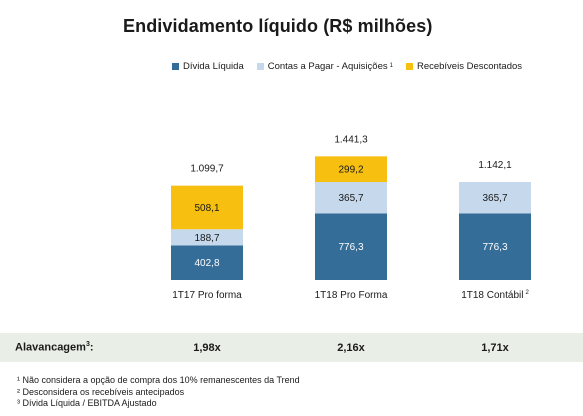  What do you see at coordinates (495, 165) in the screenshot?
I see `total-label-2: 1.142,1` at bounding box center [495, 165].